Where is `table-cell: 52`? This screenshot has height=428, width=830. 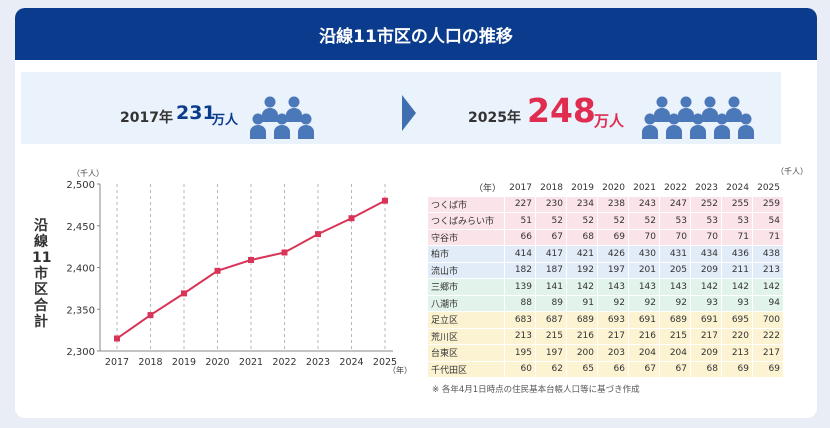 table-cell: 52 is located at coordinates (613, 221).